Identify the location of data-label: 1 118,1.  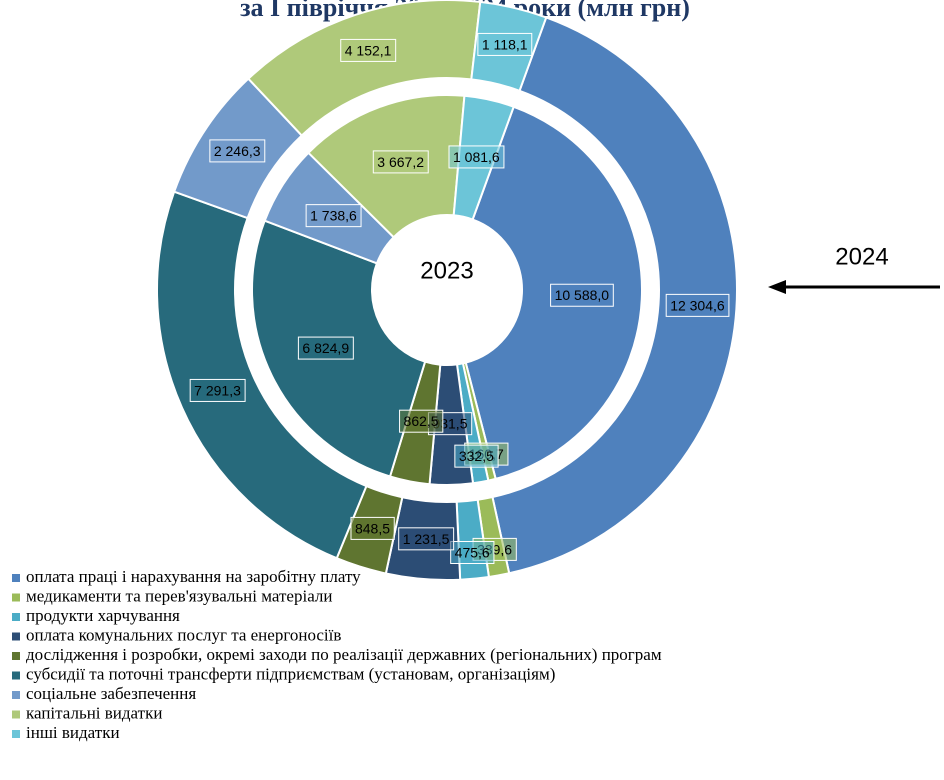
(505, 44).